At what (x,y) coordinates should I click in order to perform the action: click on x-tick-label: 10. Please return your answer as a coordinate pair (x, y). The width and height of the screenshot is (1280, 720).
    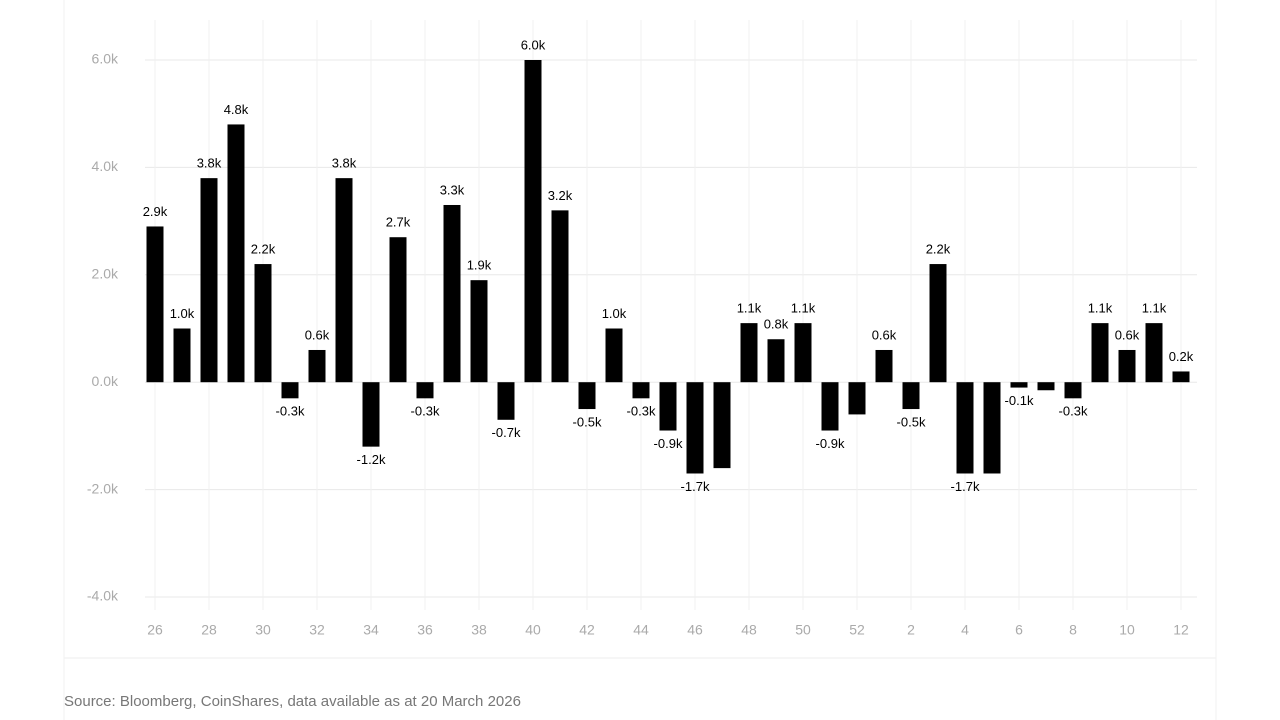
    Looking at the image, I should click on (1127, 630).